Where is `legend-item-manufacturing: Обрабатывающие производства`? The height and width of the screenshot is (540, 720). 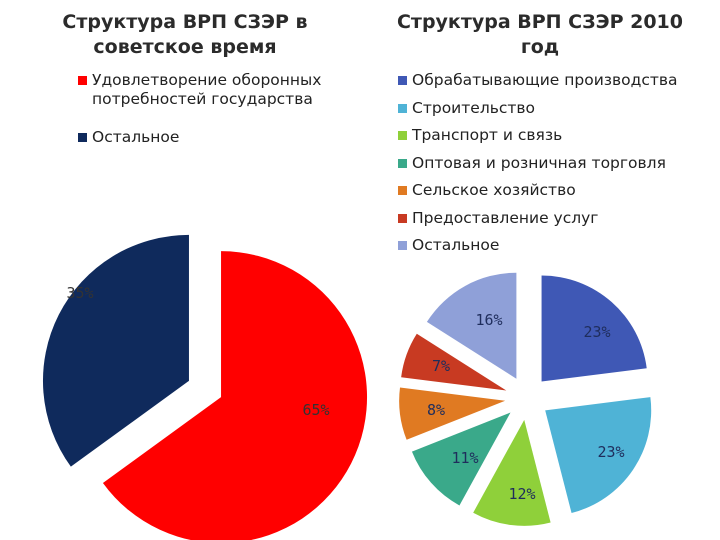 legend-item-manufacturing: Обрабатывающие производства is located at coordinates (548, 85).